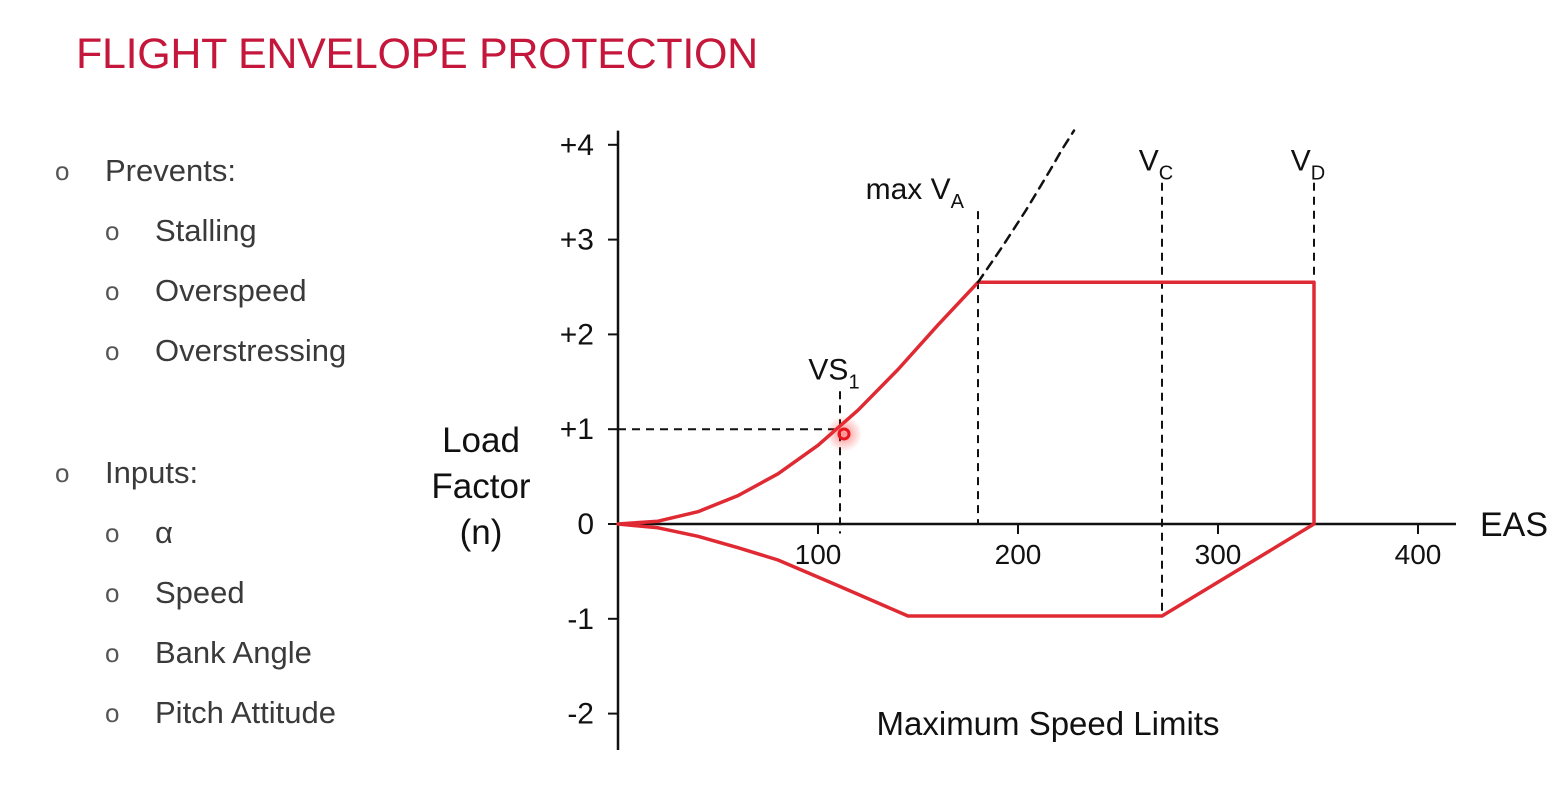 The width and height of the screenshot is (1568, 786). Describe the element at coordinates (585, 524) in the screenshot. I see `y-tick-label: 0` at that location.